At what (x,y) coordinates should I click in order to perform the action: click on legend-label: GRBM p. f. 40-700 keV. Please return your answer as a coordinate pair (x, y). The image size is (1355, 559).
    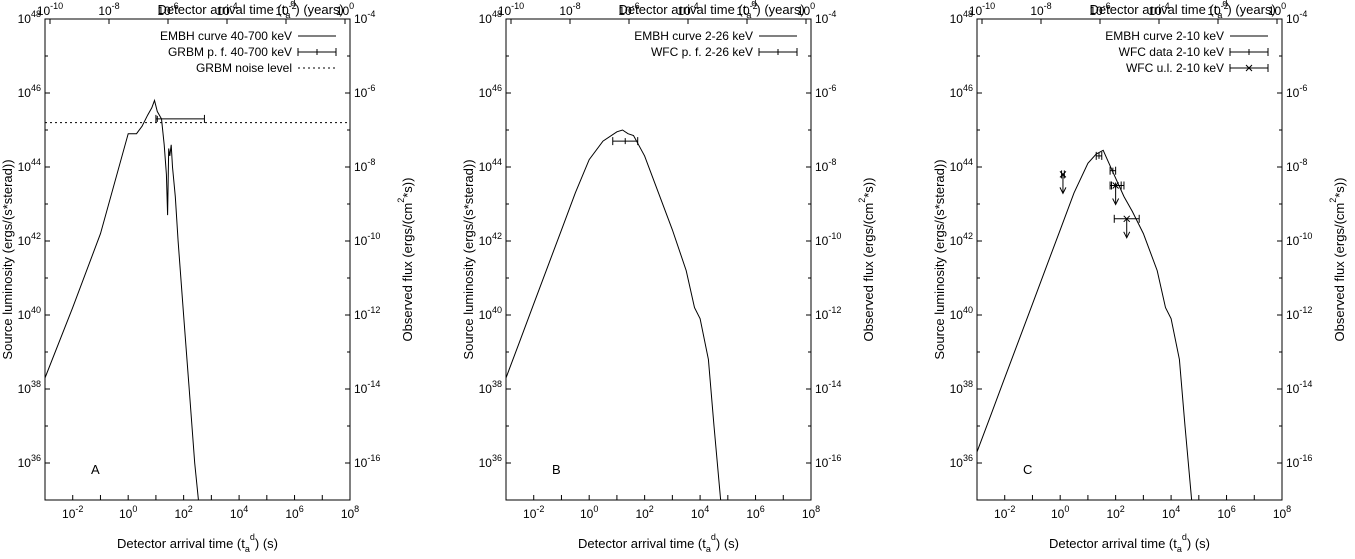
    Looking at the image, I should click on (230, 52).